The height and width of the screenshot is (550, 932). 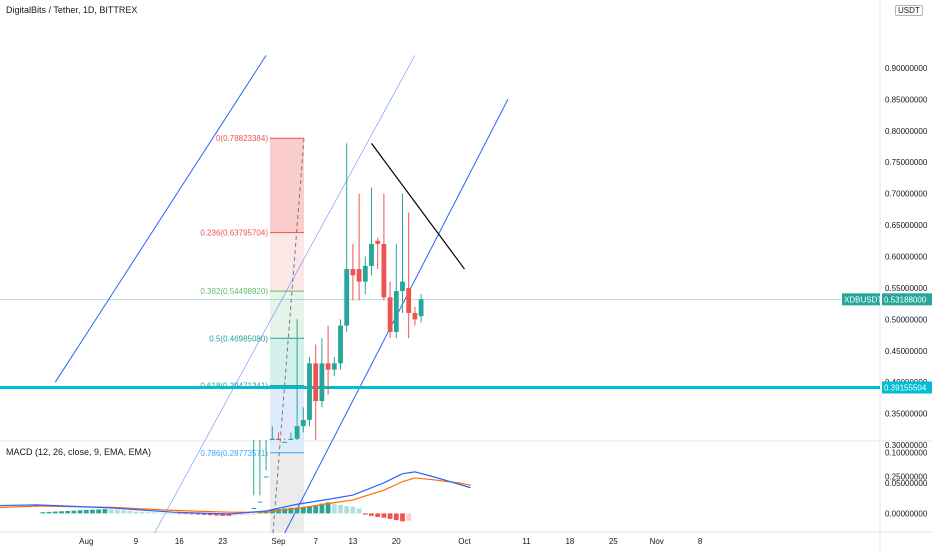 I want to click on price-axis-label: 0.25000000, so click(x=906, y=476).